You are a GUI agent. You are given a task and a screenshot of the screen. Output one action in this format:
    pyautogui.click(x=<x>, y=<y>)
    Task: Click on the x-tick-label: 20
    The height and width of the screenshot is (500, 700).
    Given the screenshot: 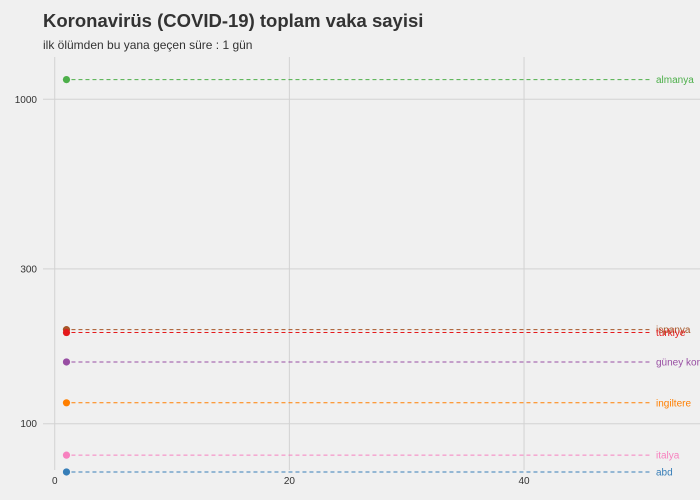 What is the action you would take?
    pyautogui.click(x=290, y=481)
    